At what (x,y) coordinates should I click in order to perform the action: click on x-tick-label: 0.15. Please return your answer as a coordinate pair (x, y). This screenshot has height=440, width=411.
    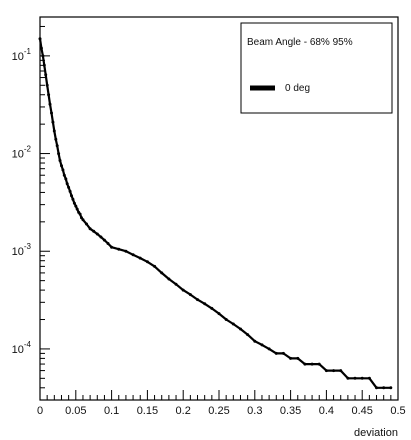
    Looking at the image, I should click on (147, 411).